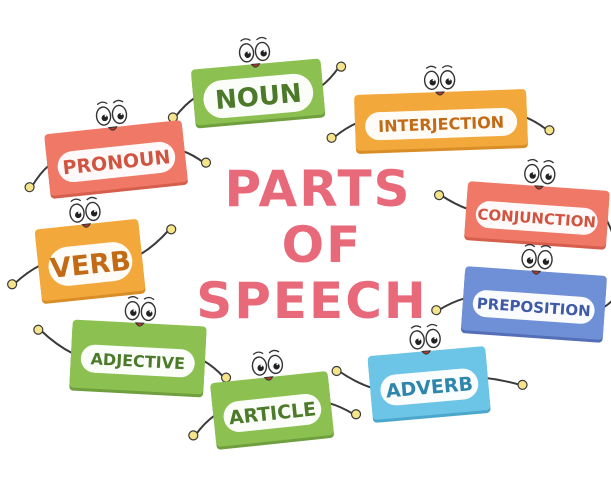 The height and width of the screenshot is (487, 611). What do you see at coordinates (90, 264) in the screenshot?
I see `card-verb-label-pill` at bounding box center [90, 264].